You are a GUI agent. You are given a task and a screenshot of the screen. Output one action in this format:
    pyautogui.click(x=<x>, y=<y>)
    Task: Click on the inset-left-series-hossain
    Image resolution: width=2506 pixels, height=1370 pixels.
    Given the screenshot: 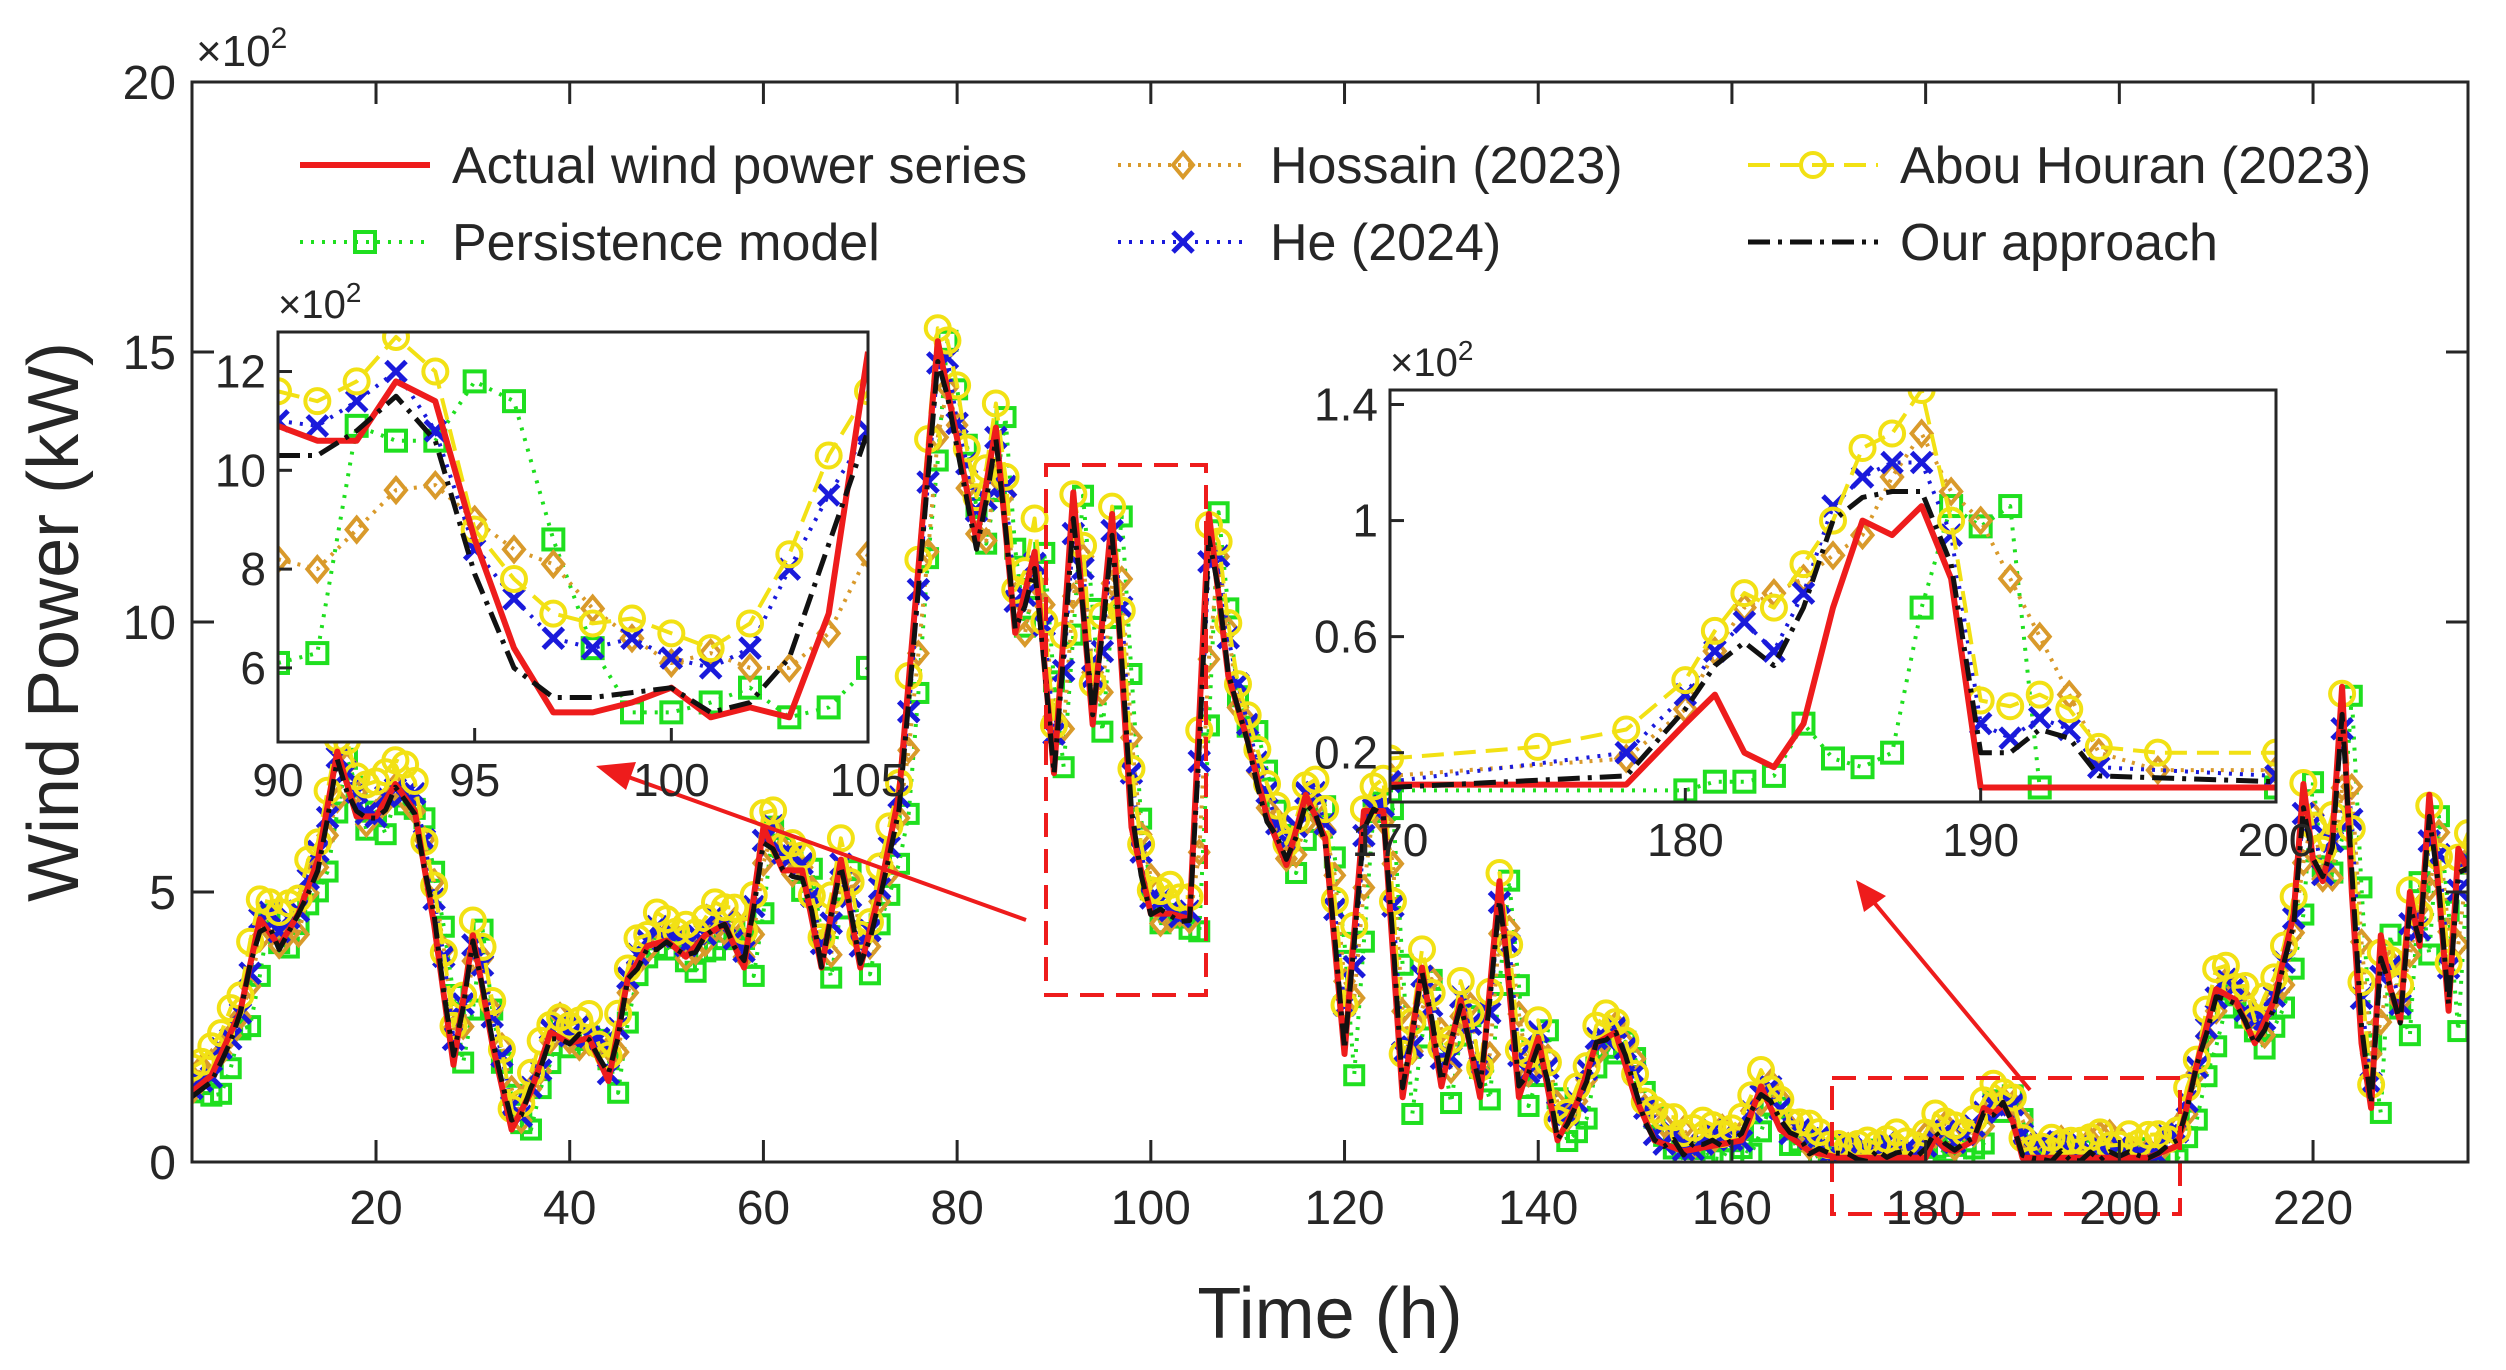 What is the action you would take?
    pyautogui.click(x=573, y=576)
    